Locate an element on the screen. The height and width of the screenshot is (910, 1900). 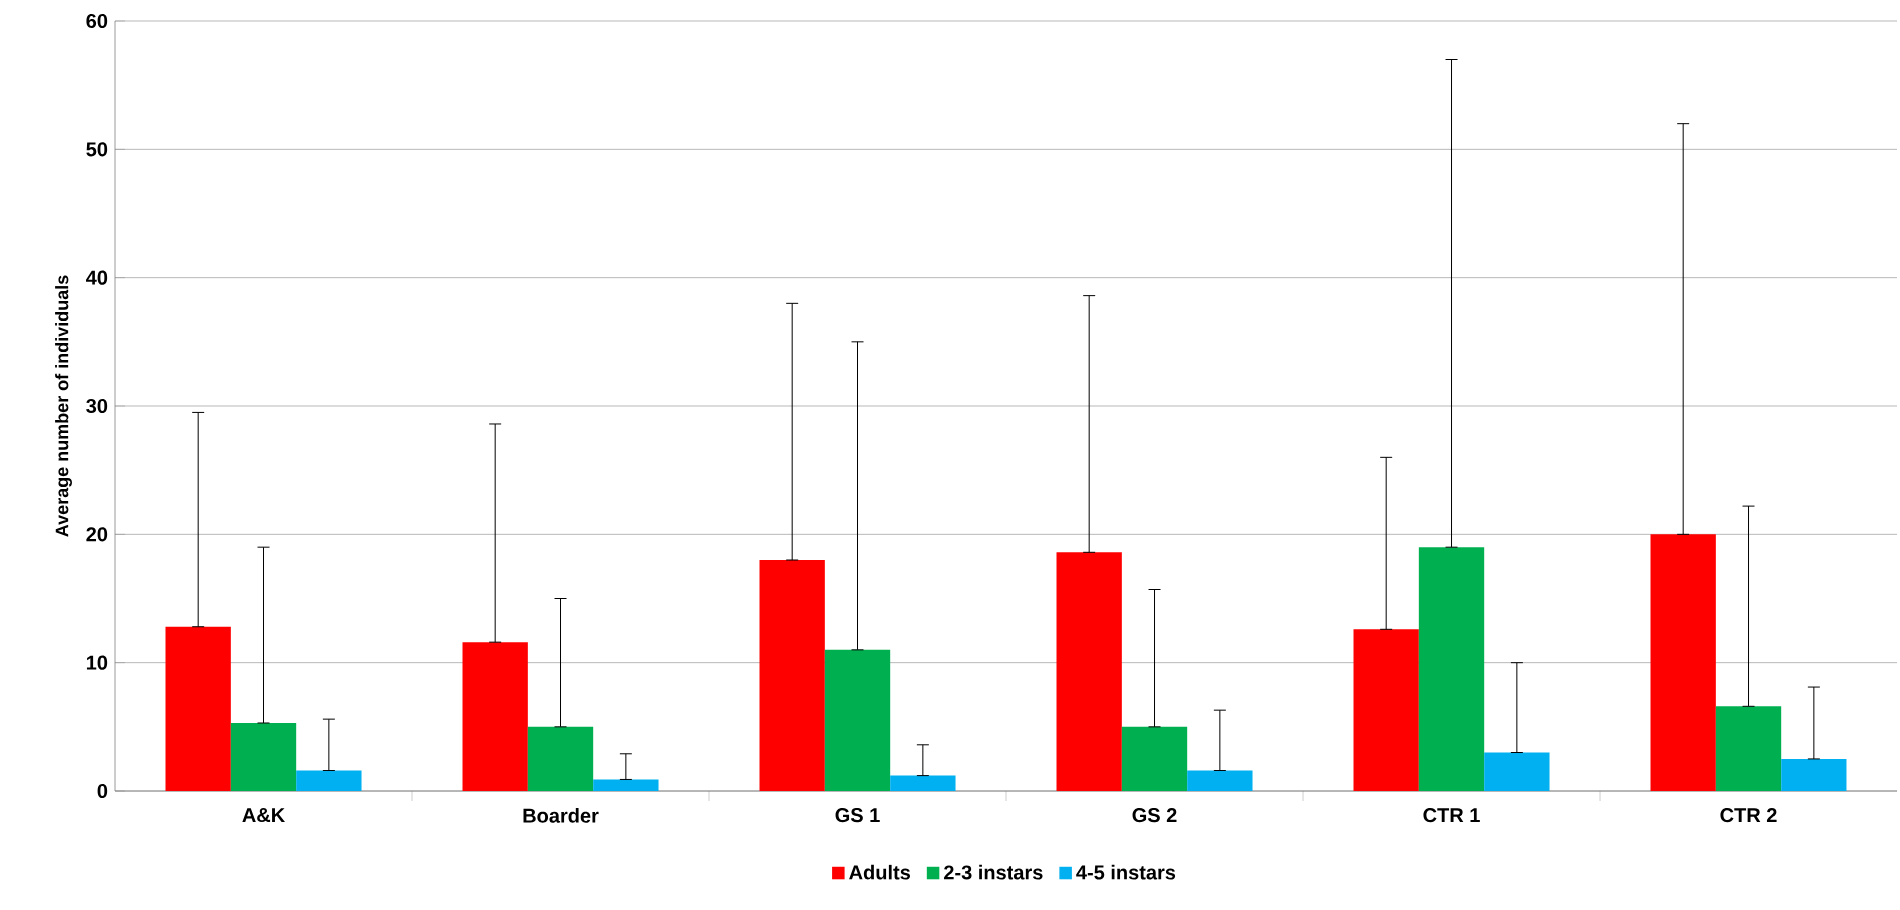
y-tick-label: 50 is located at coordinates (97, 149).